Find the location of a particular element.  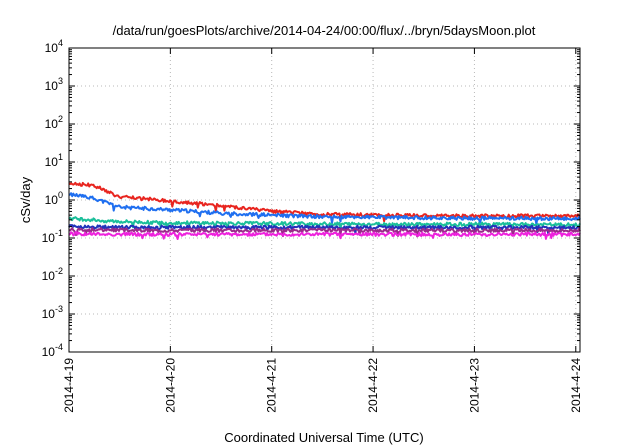

y-tick-exponent: -2 is located at coordinates (59, 271).